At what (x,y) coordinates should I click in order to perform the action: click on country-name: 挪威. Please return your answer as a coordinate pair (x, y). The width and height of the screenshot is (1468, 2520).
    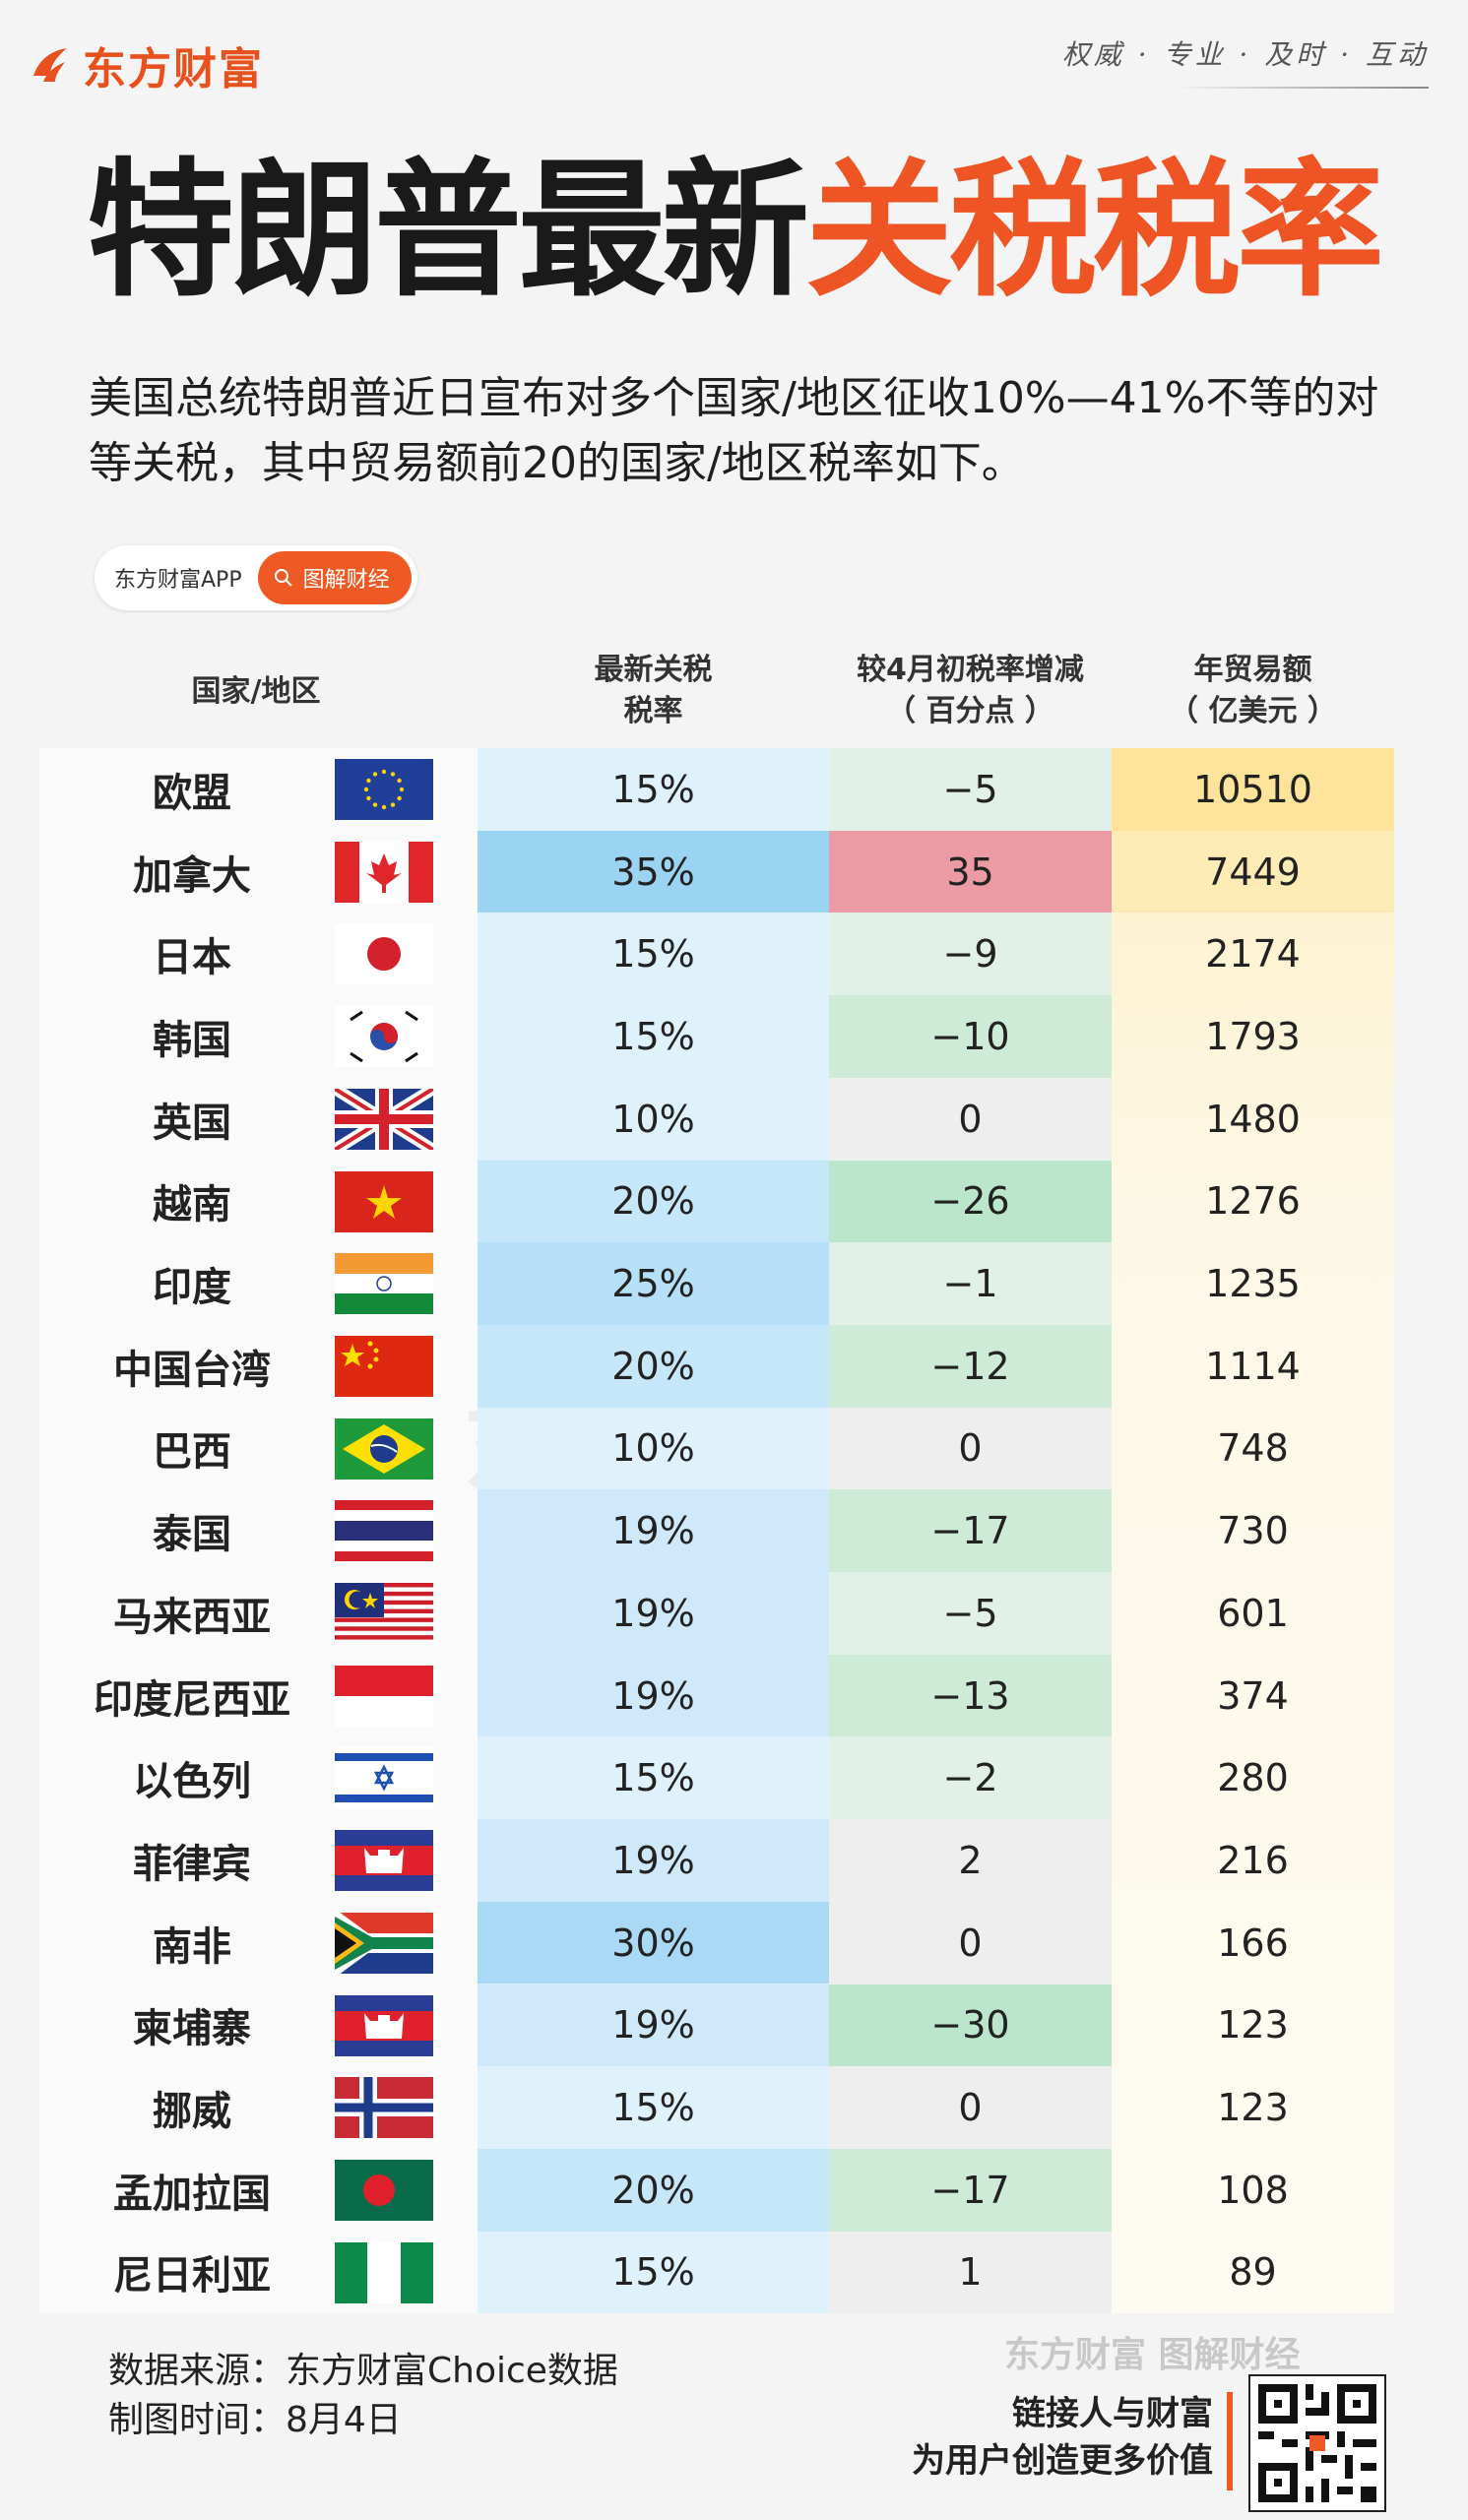
    Looking at the image, I should click on (192, 2112).